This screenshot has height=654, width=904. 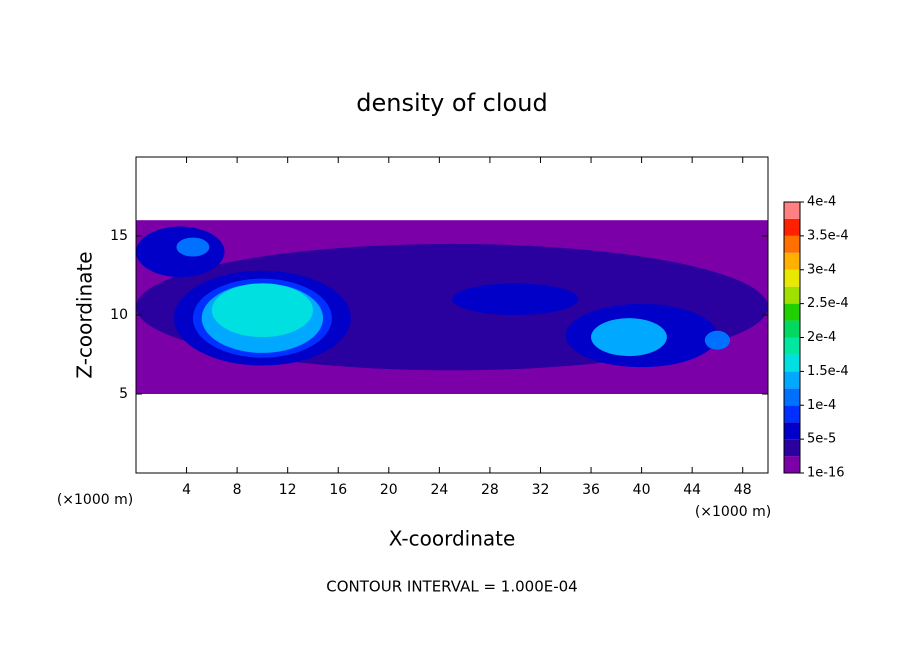 I want to click on x-tick-label: 24, so click(x=439, y=490).